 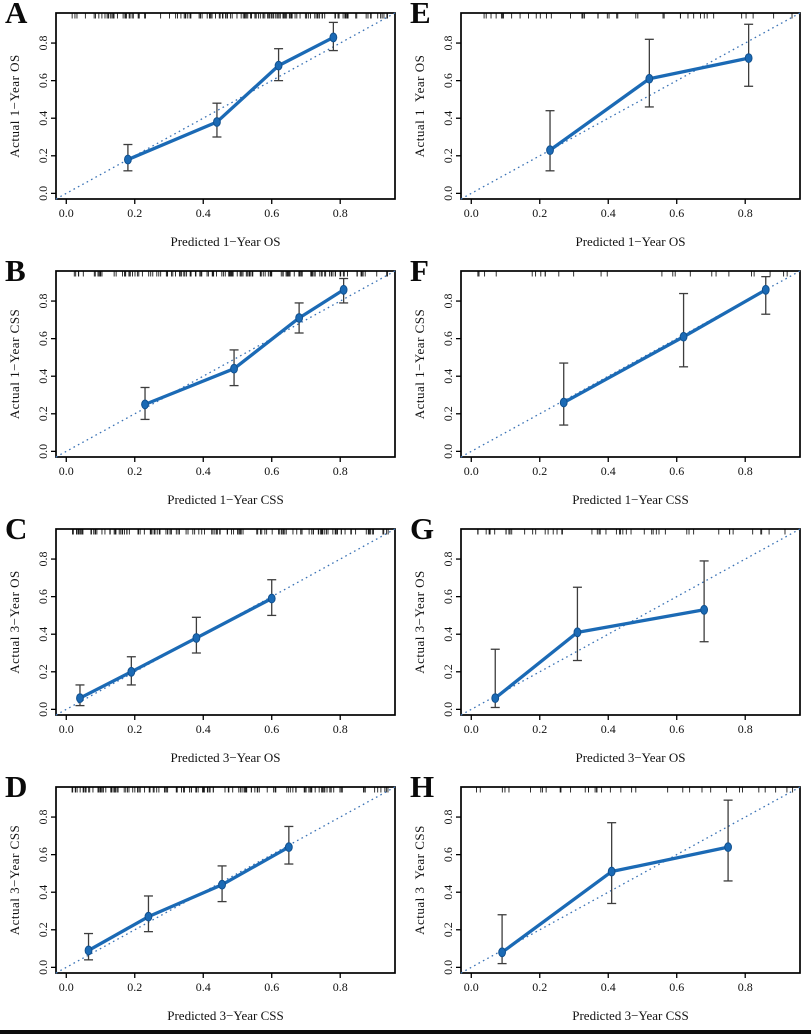 I want to click on y-axis-label: Actual 3−Year OS, so click(x=14, y=622).